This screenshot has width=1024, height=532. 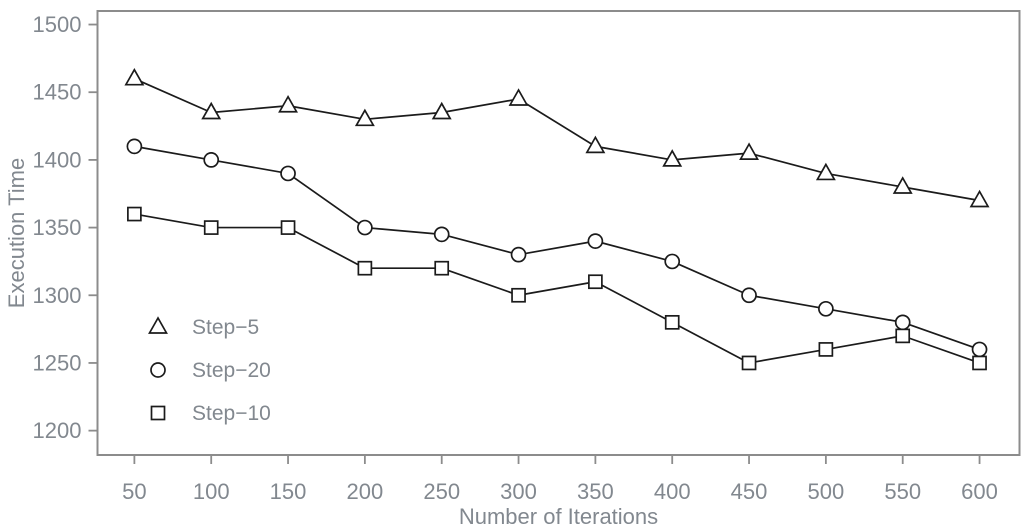 What do you see at coordinates (57, 227) in the screenshot?
I see `y-tick-label: 1350` at bounding box center [57, 227].